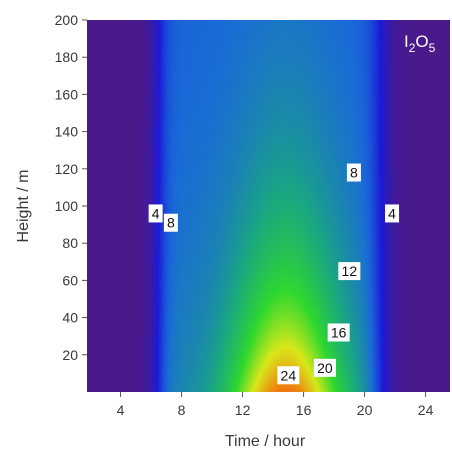 Image resolution: width=452 pixels, height=453 pixels. Describe the element at coordinates (365, 410) in the screenshot. I see `x-tick-label: 20` at that location.